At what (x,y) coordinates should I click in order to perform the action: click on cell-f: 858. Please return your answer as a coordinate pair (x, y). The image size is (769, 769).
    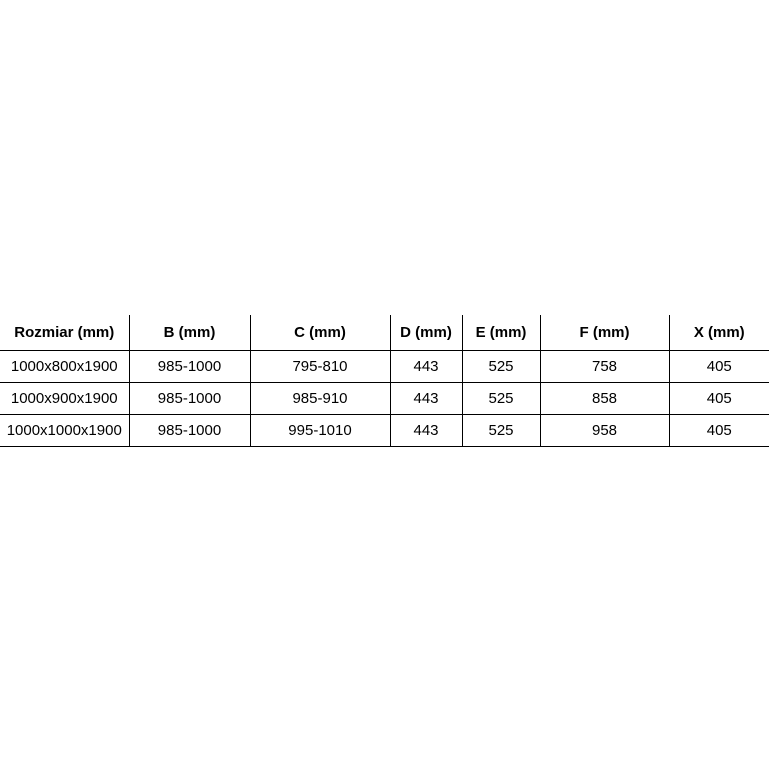
    Looking at the image, I should click on (604, 398).